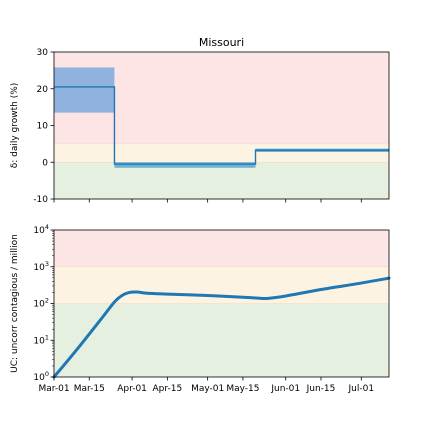  Describe the element at coordinates (43, 90) in the screenshot. I see `growth-y-tick-label-3: 20` at that location.